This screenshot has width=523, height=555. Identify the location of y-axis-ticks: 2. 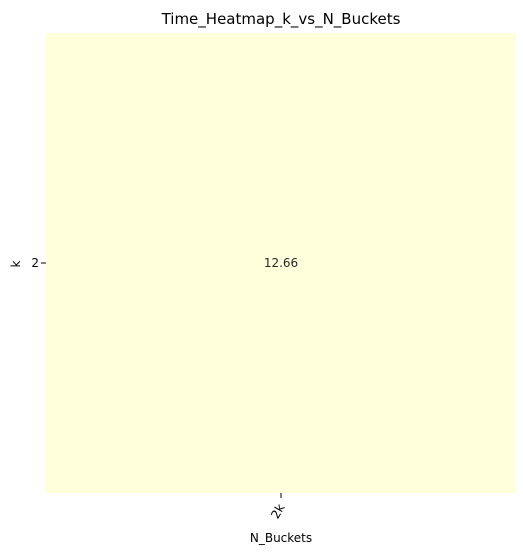
(38, 263).